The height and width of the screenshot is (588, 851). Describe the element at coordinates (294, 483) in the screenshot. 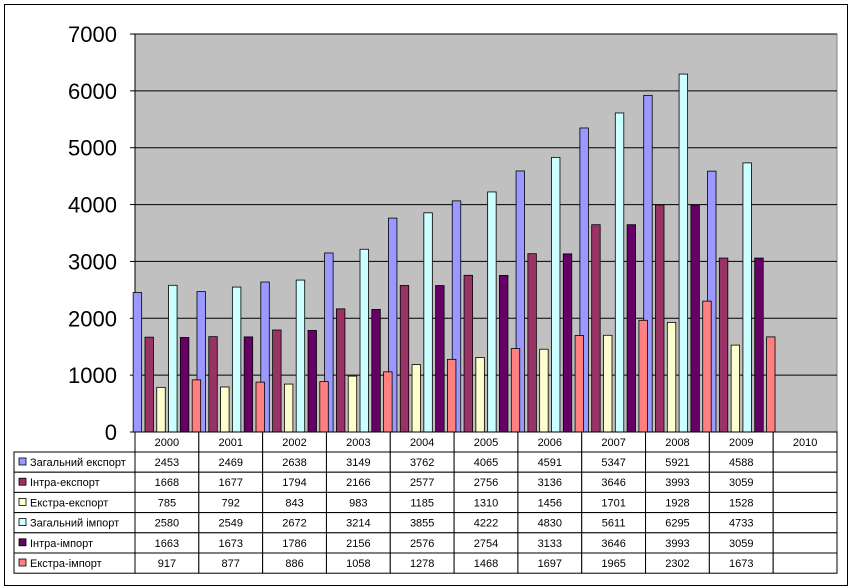

I see `data-label: 1794` at that location.